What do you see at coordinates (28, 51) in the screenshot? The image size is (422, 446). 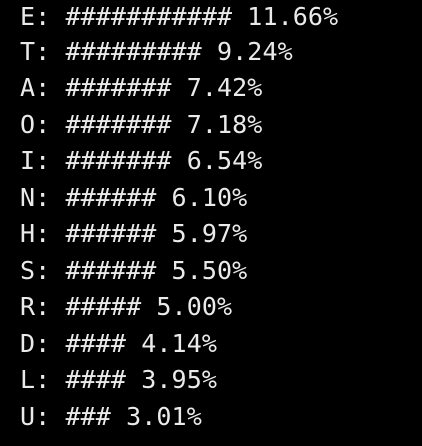 I see `letter-label: T` at bounding box center [28, 51].